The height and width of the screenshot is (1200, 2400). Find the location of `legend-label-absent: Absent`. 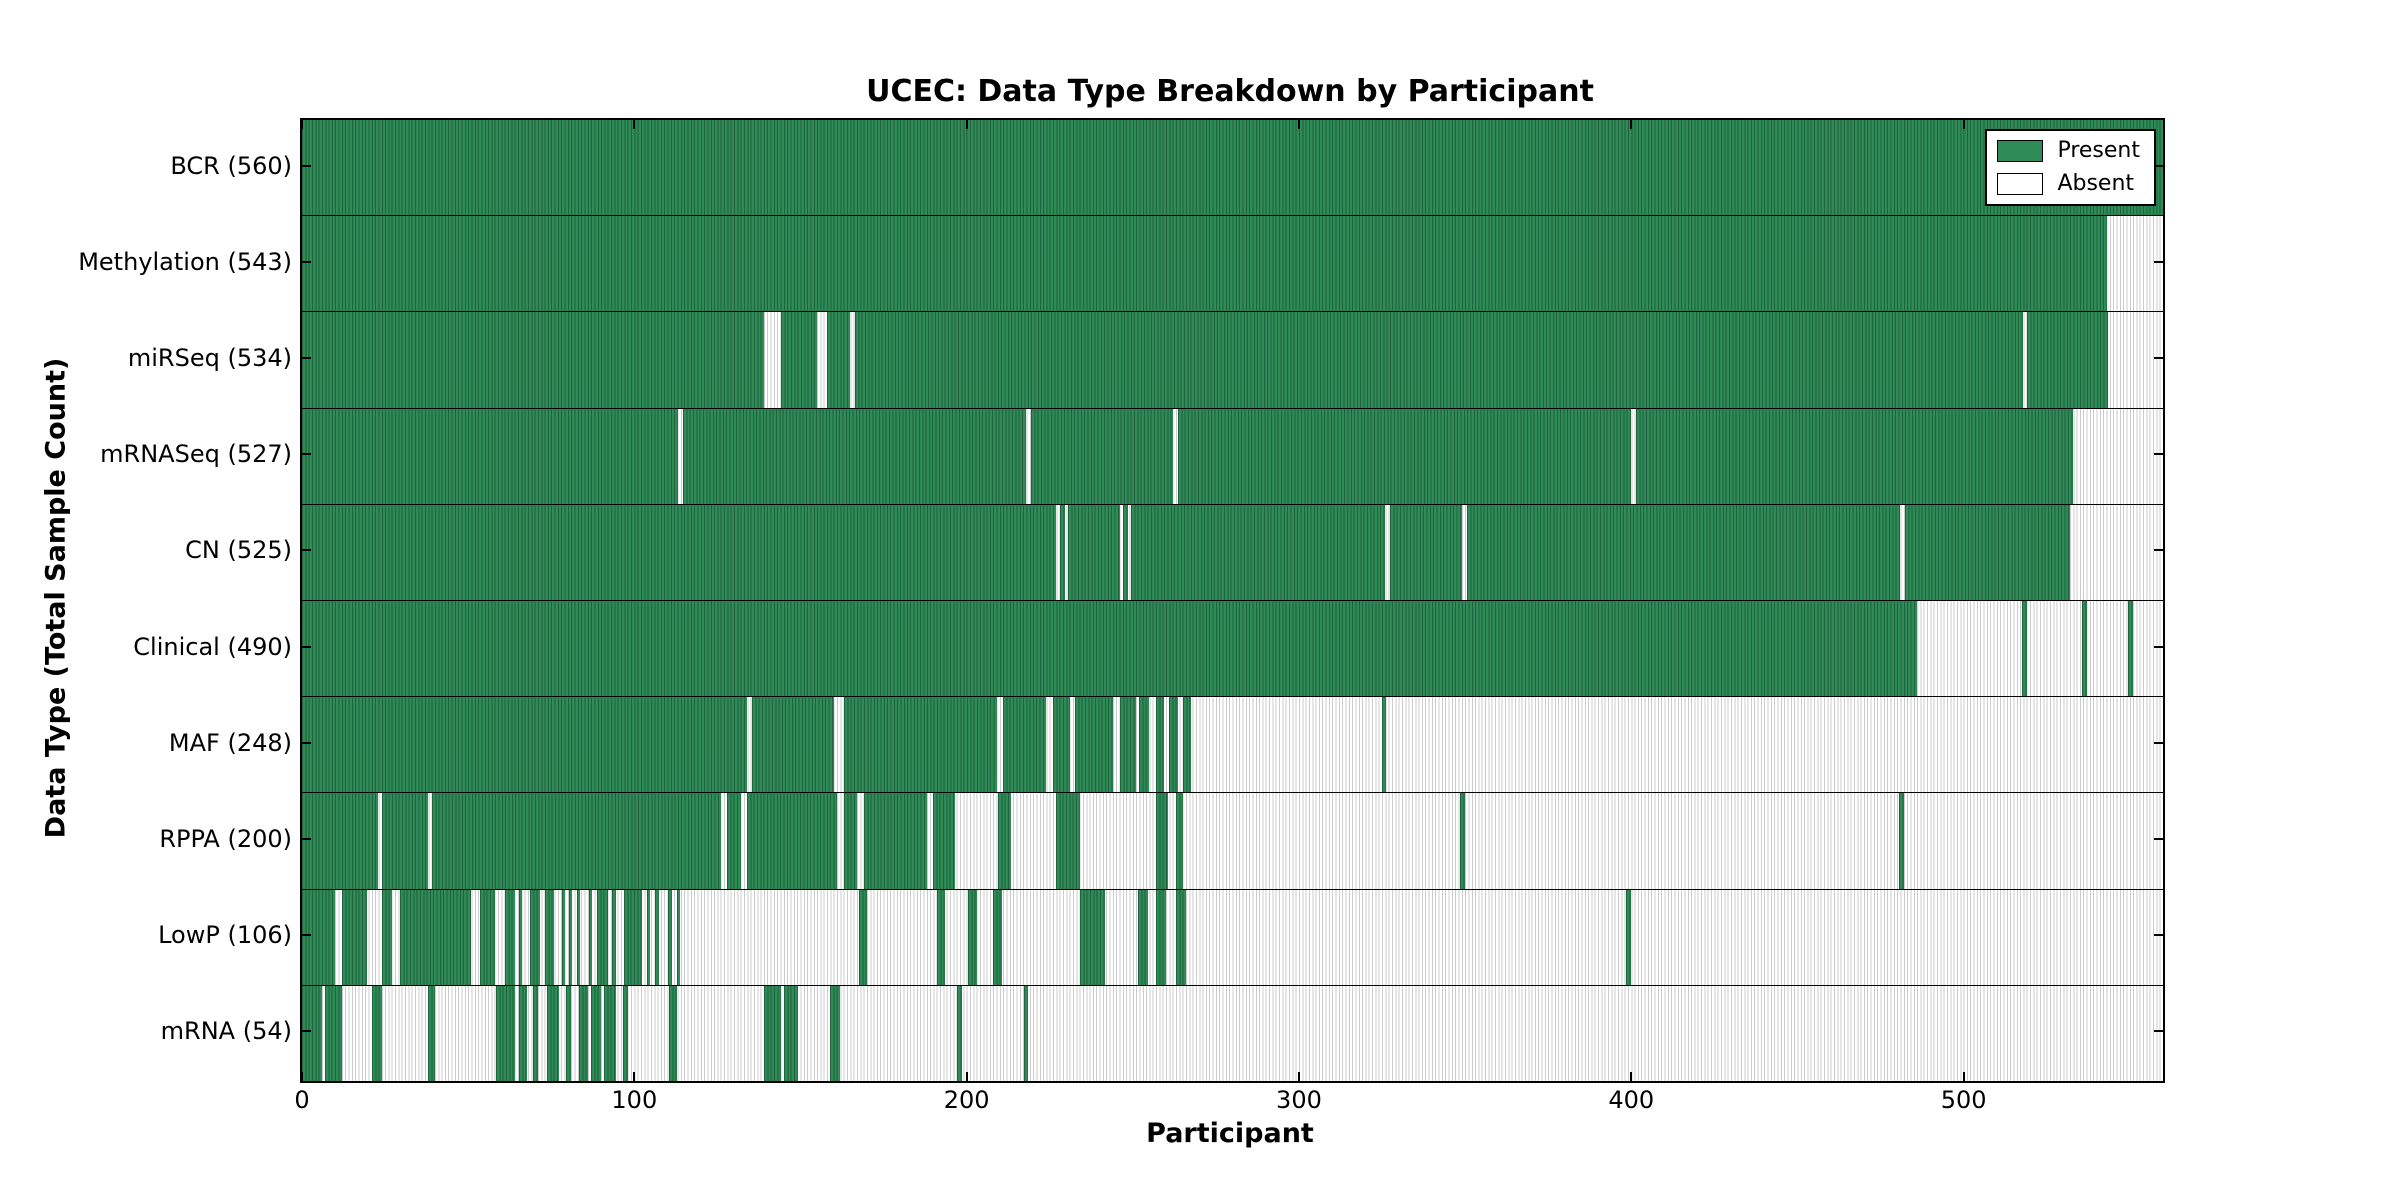

legend-label-absent: Absent is located at coordinates (2096, 183).